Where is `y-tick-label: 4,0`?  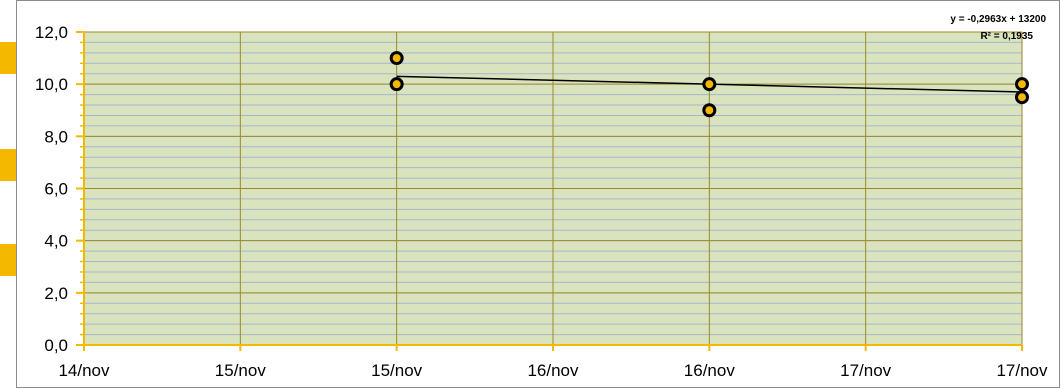
y-tick-label: 4,0 is located at coordinates (56, 241).